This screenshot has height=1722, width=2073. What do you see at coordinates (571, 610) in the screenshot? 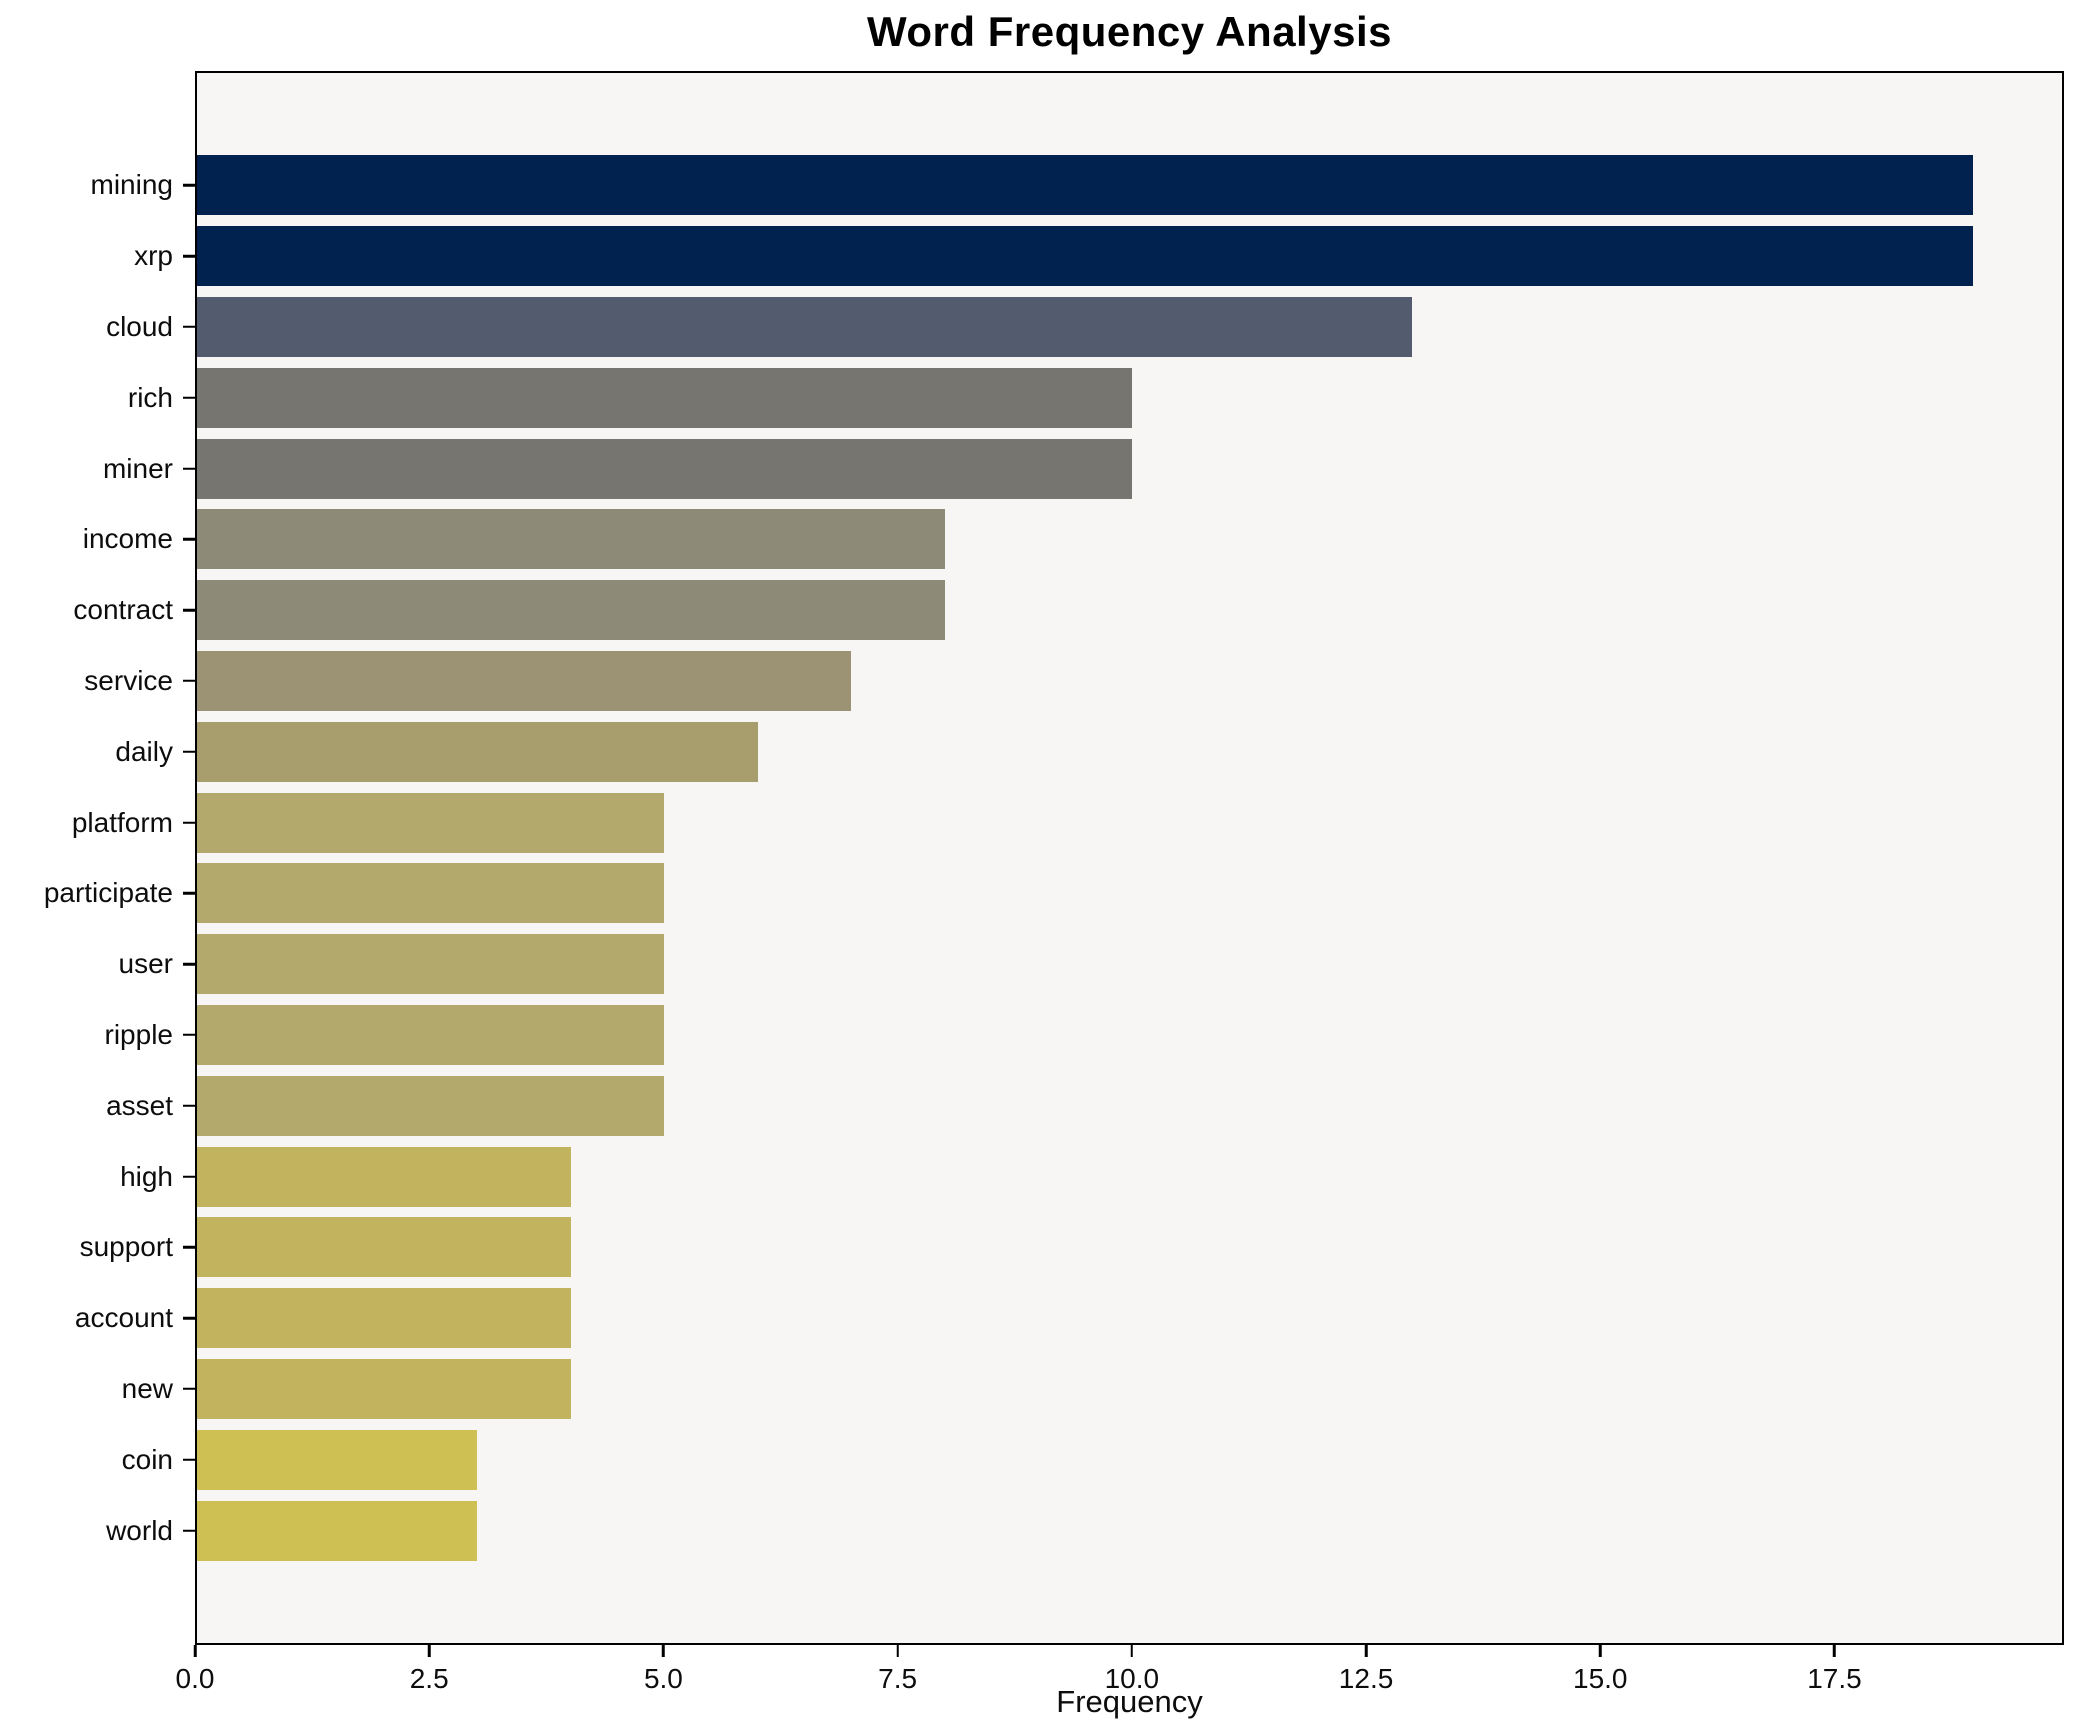
I see `bar-contract` at bounding box center [571, 610].